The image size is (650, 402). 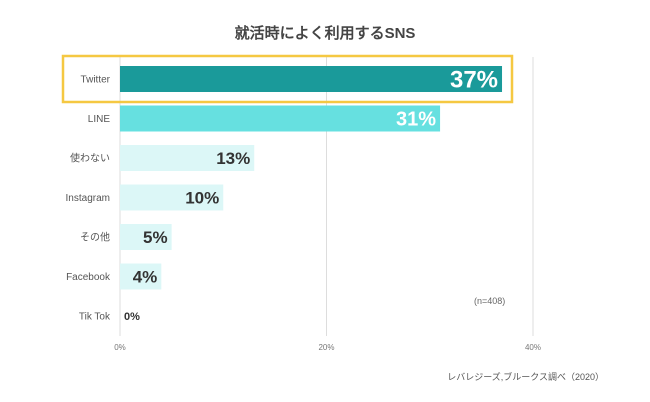 I want to click on sample-size-note: (n=408), so click(x=490, y=301).